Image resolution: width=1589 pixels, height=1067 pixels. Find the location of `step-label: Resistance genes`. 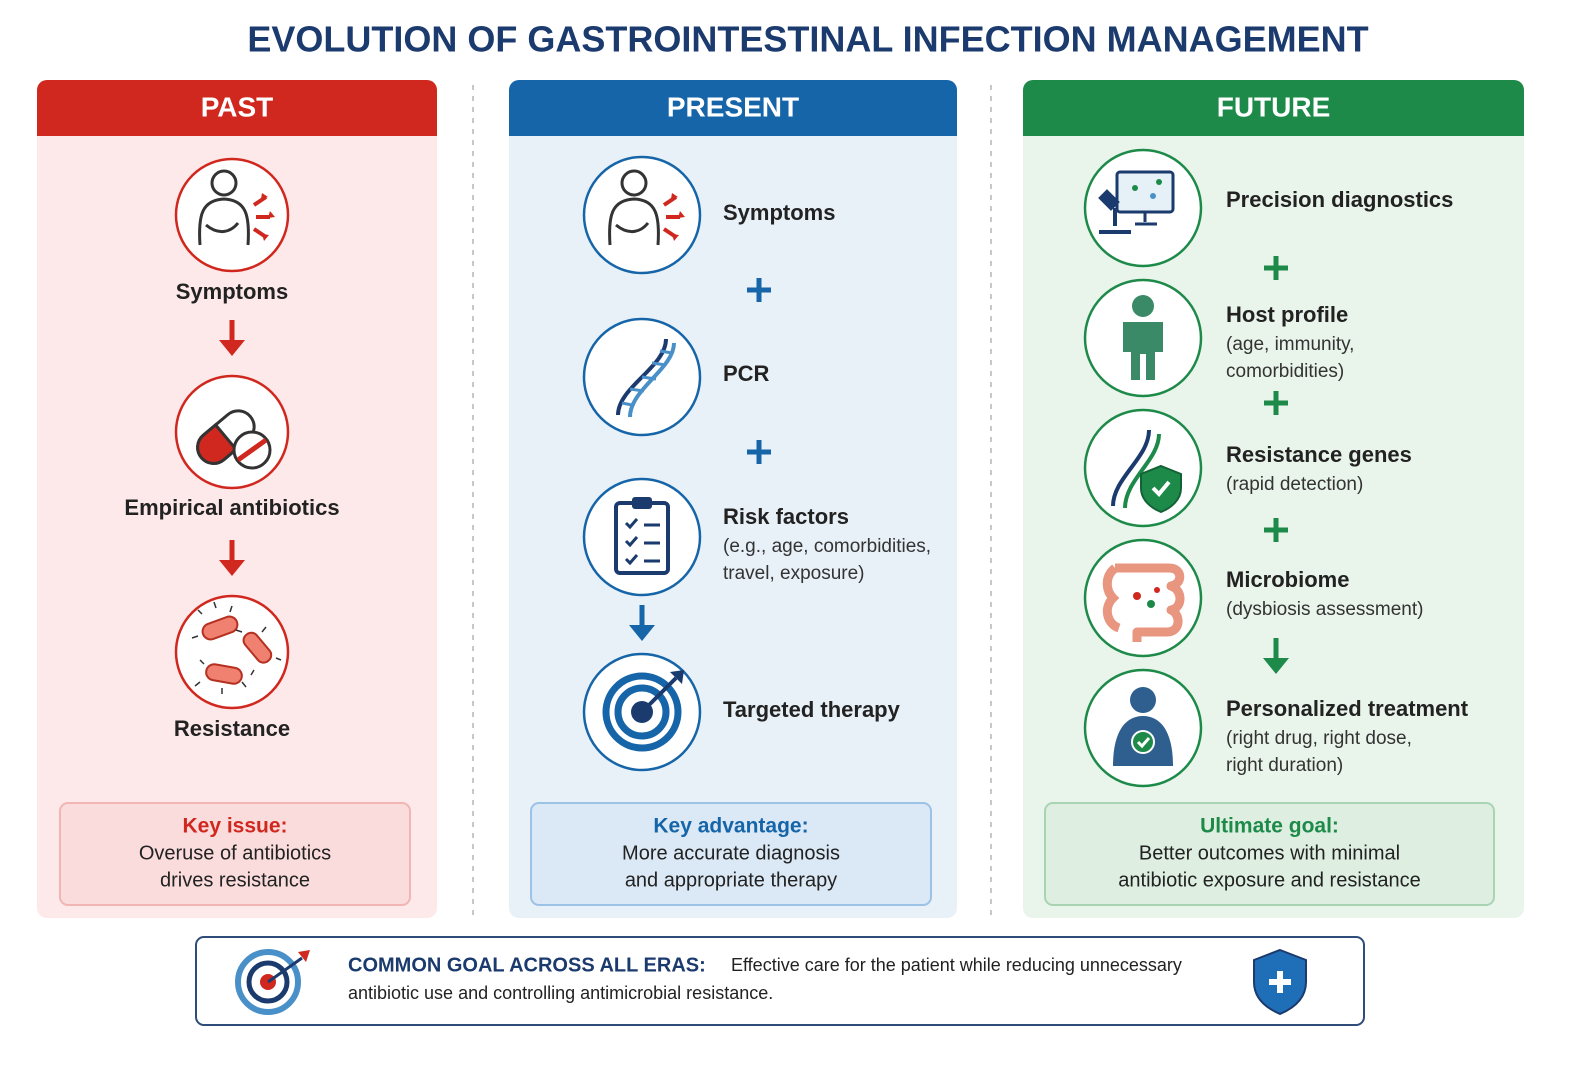

step-label: Resistance genes is located at coordinates (1319, 454).